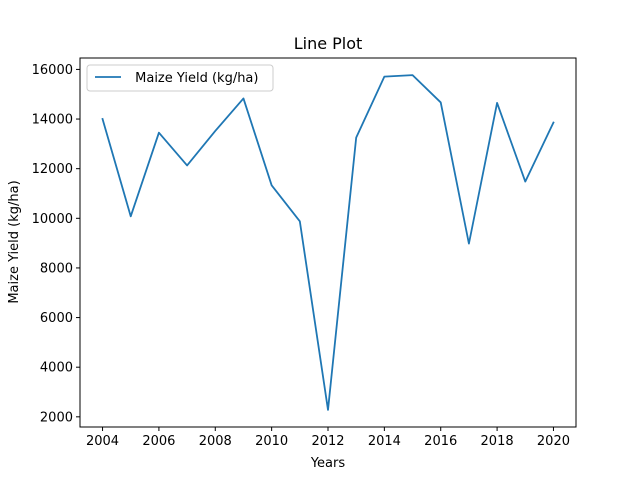 This screenshot has width=640, height=480. Describe the element at coordinates (384, 441) in the screenshot. I see `x-tick-label: 2014` at that location.